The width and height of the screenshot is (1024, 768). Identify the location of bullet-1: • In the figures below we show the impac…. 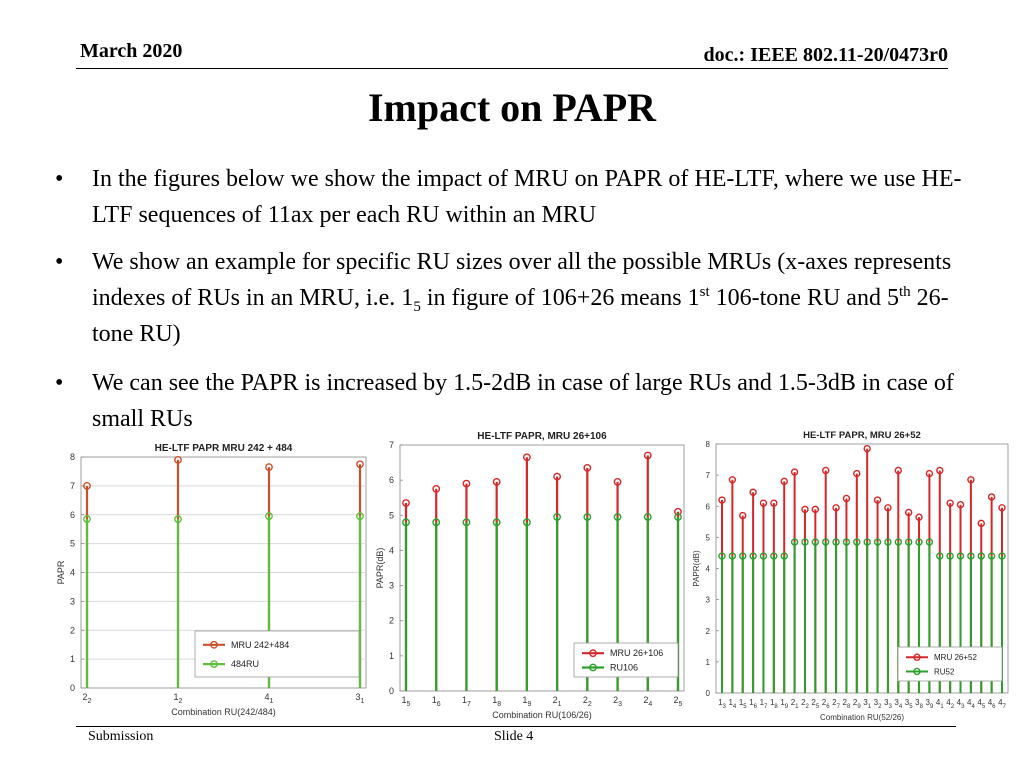
(515, 197).